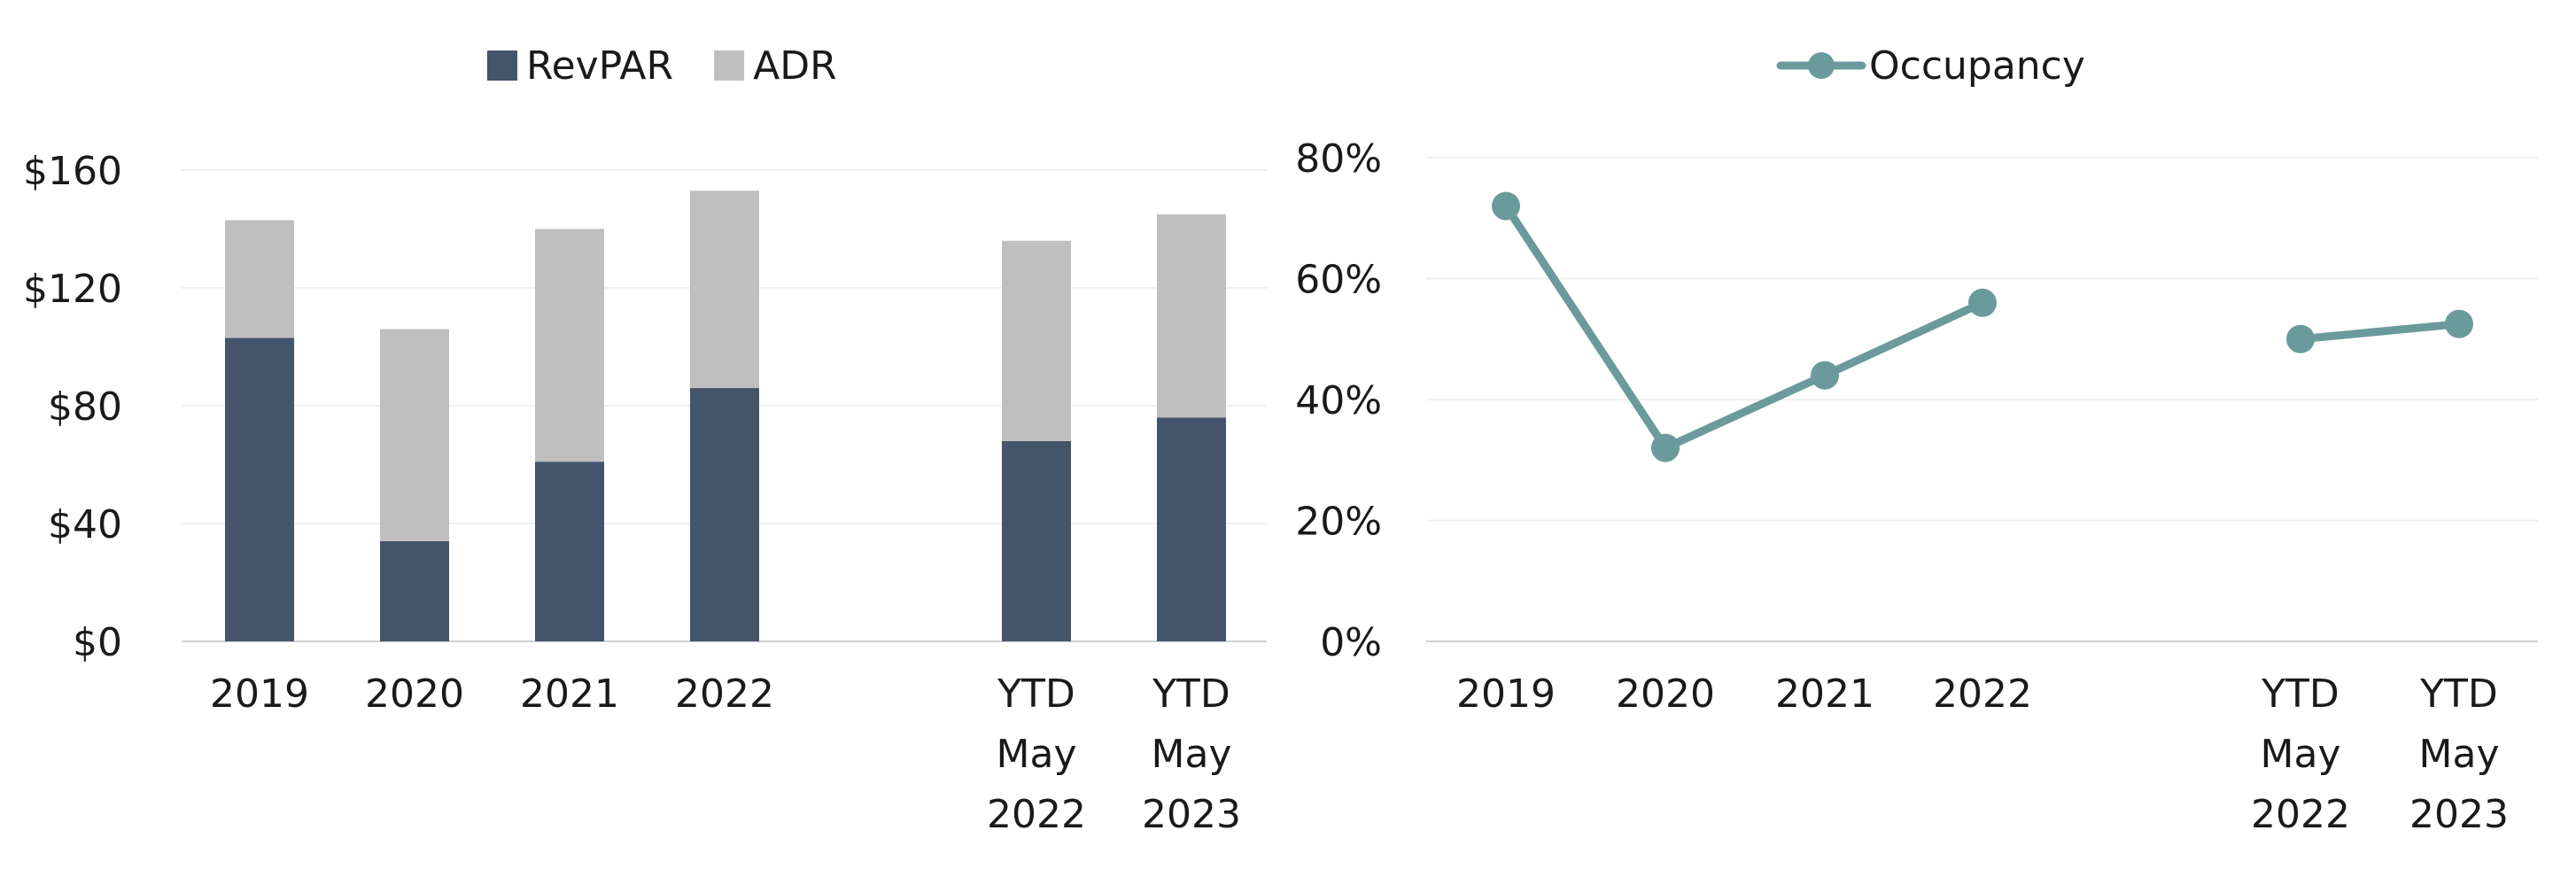 The height and width of the screenshot is (877, 2576). I want to click on y-tick-label: 0%, so click(1351, 642).